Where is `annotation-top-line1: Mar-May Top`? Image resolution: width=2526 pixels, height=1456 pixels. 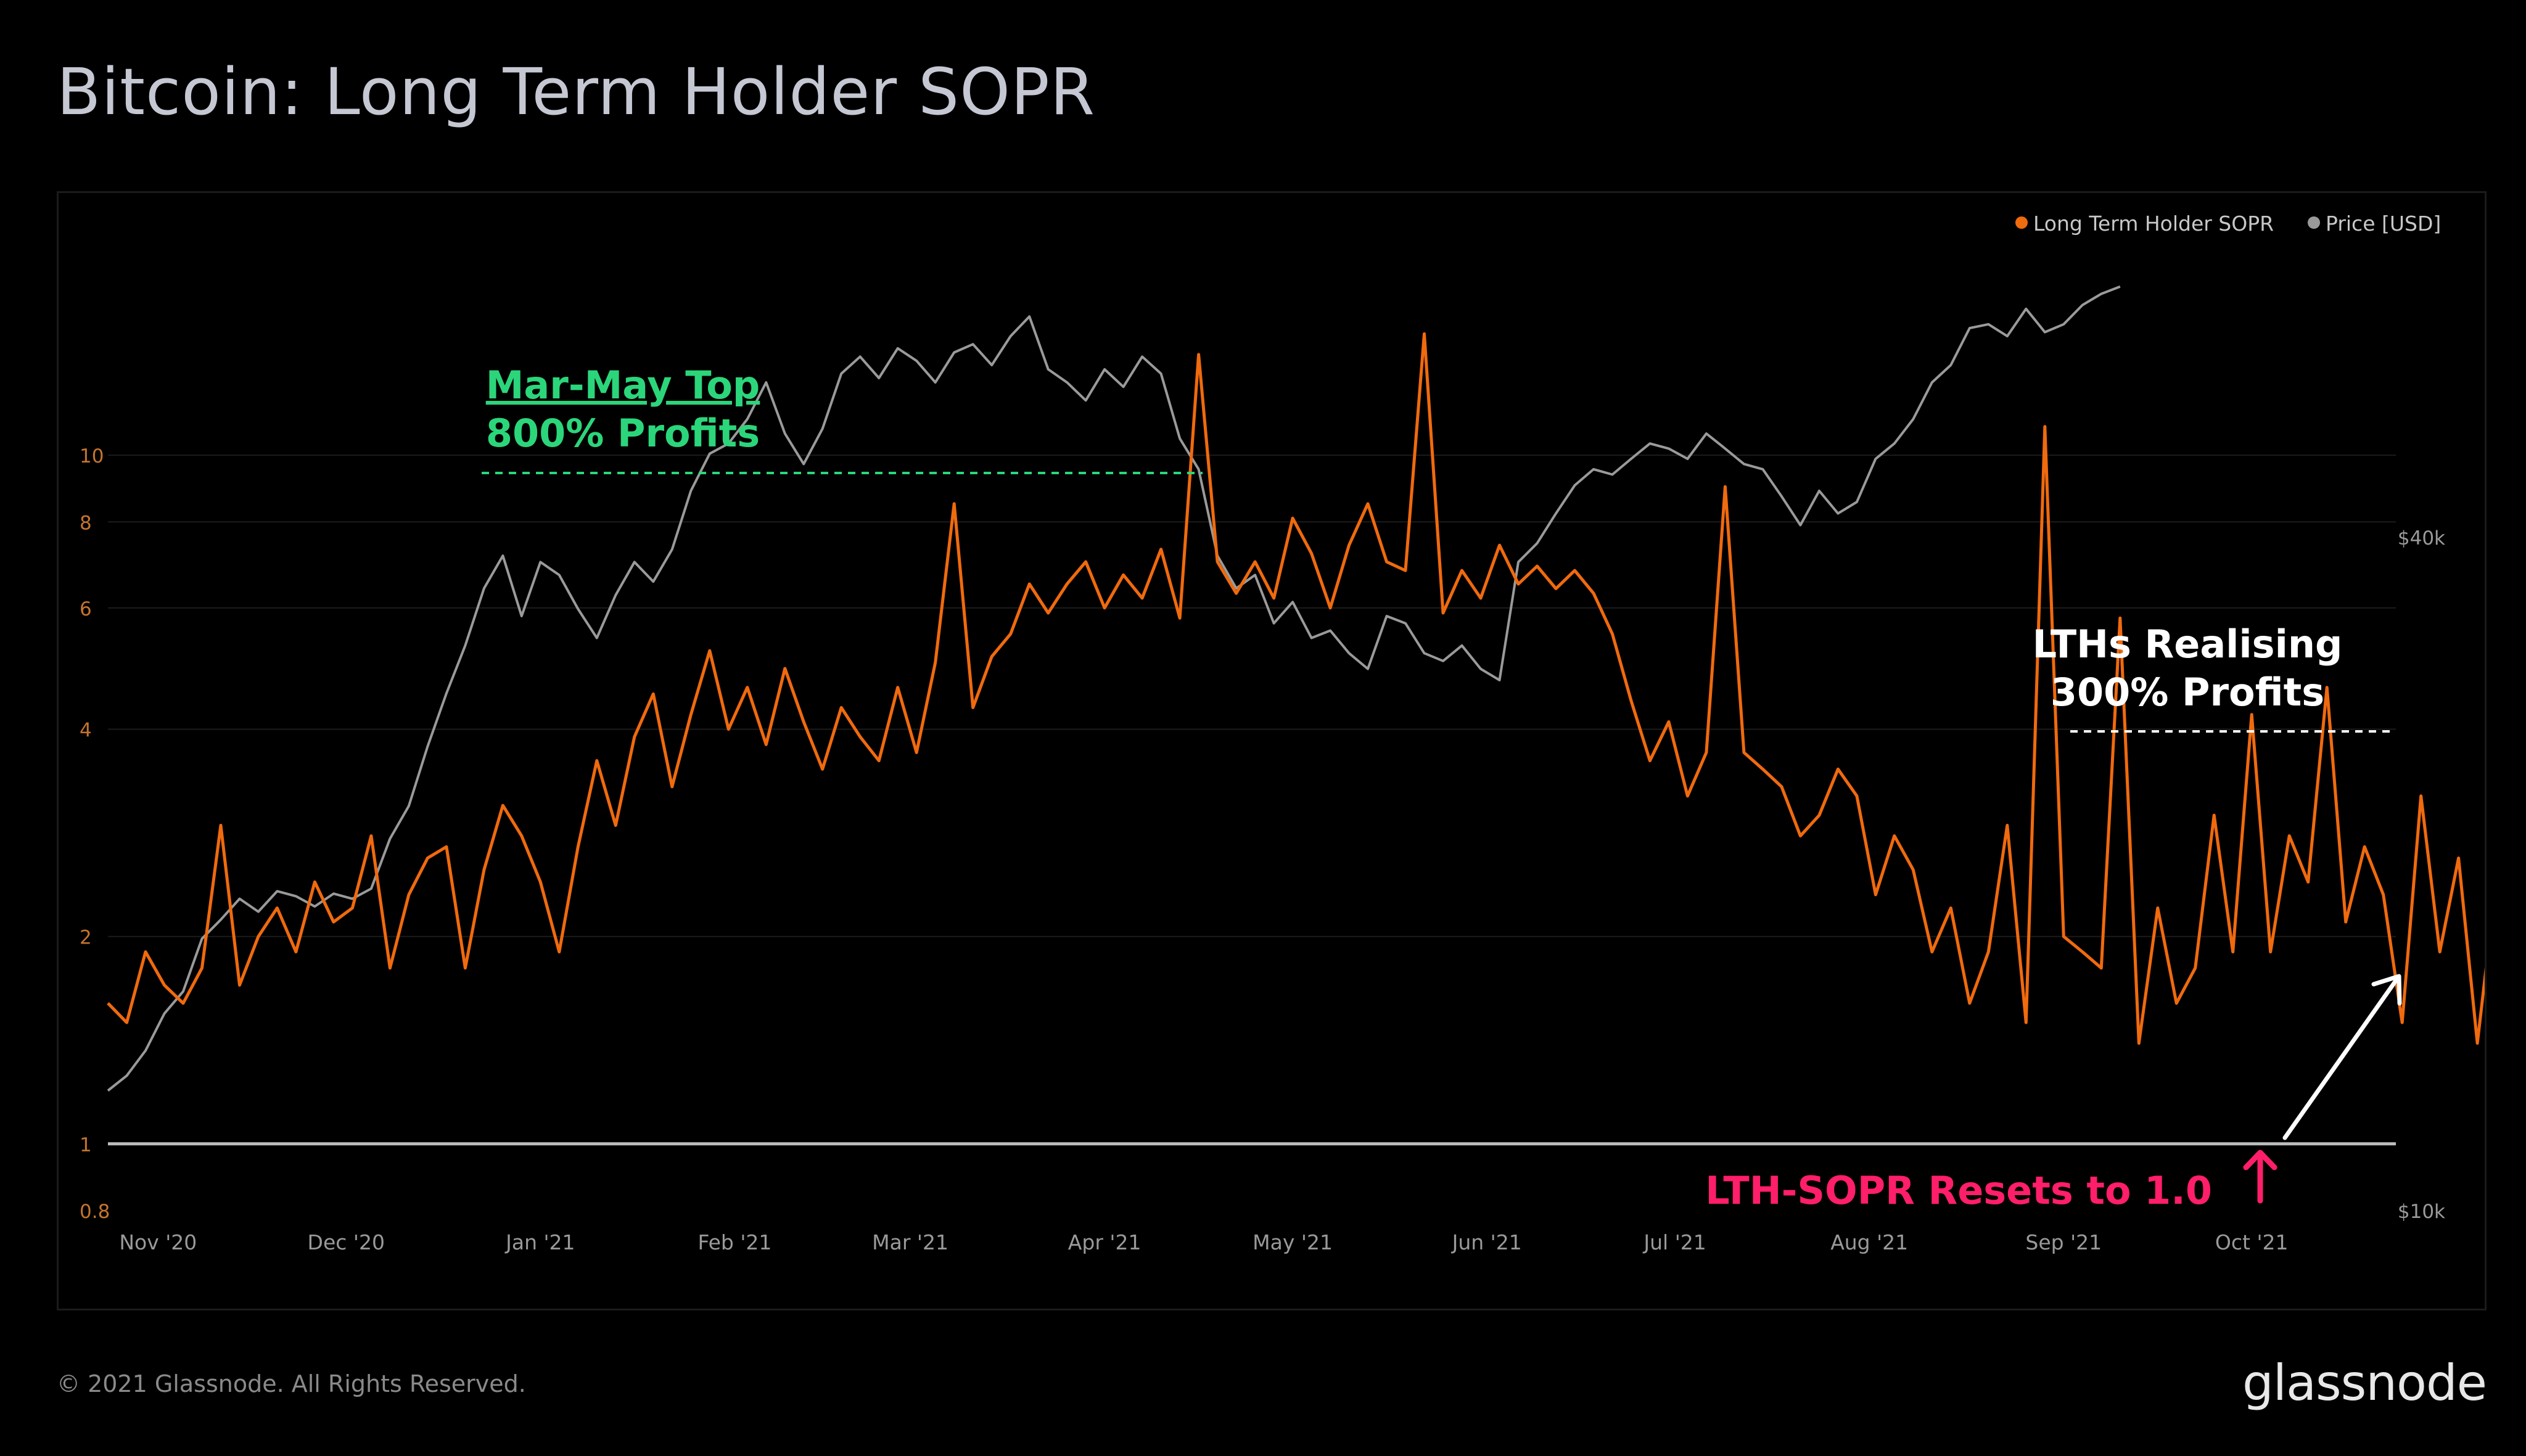
annotation-top-line1: Mar-May Top is located at coordinates (623, 386).